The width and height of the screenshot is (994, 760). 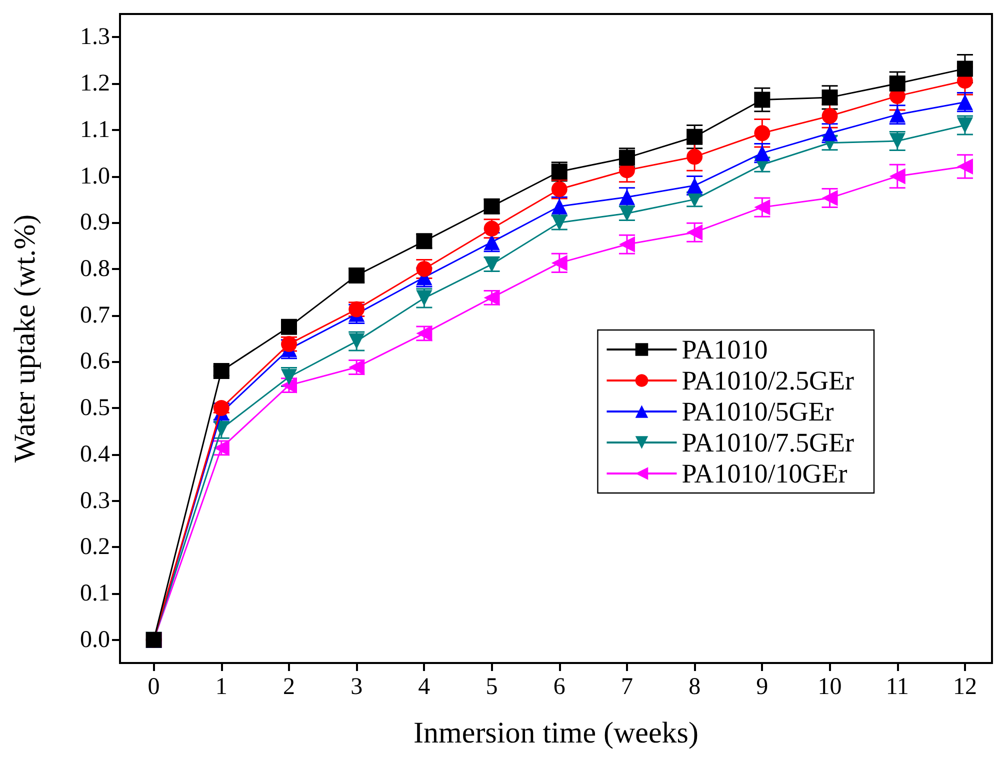 I want to click on legend-label: PA1010/10GEr, so click(x=765, y=473).